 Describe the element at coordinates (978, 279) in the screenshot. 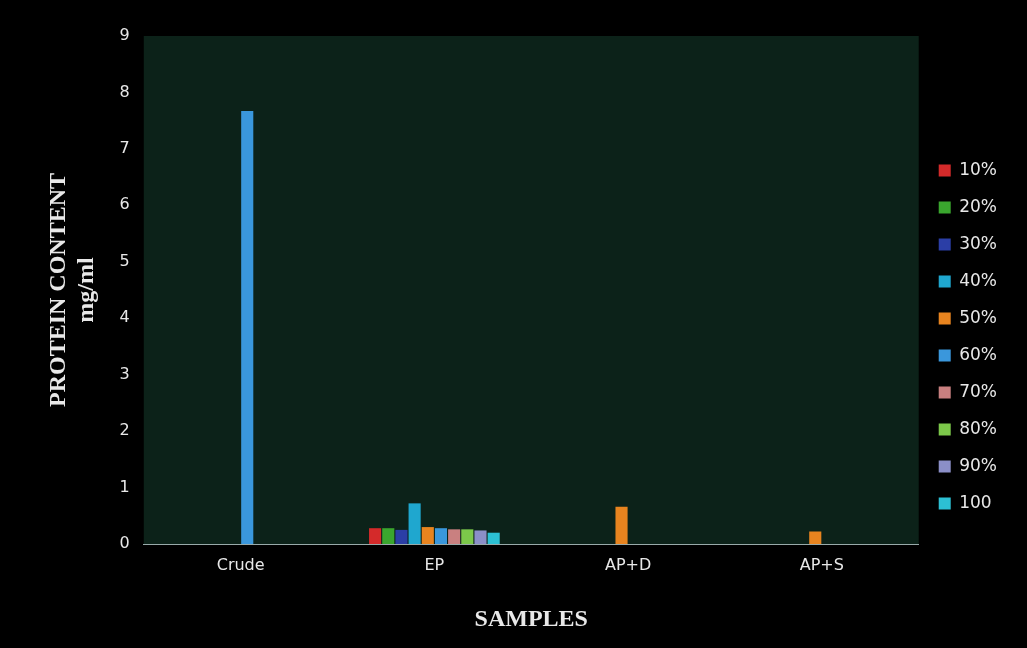

I see `legend-label: 40%` at that location.